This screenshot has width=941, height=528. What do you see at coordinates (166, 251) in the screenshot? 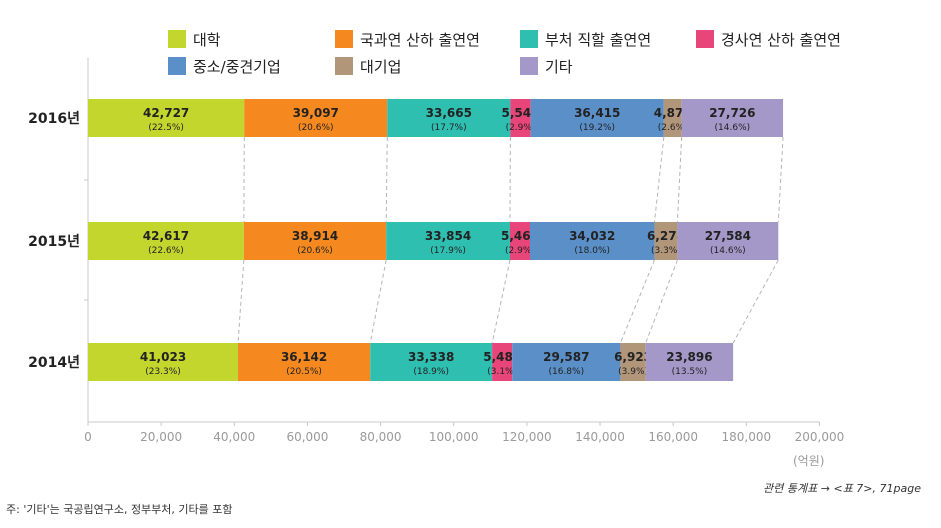
I see `data-percent-label: (22.6%)` at bounding box center [166, 251].